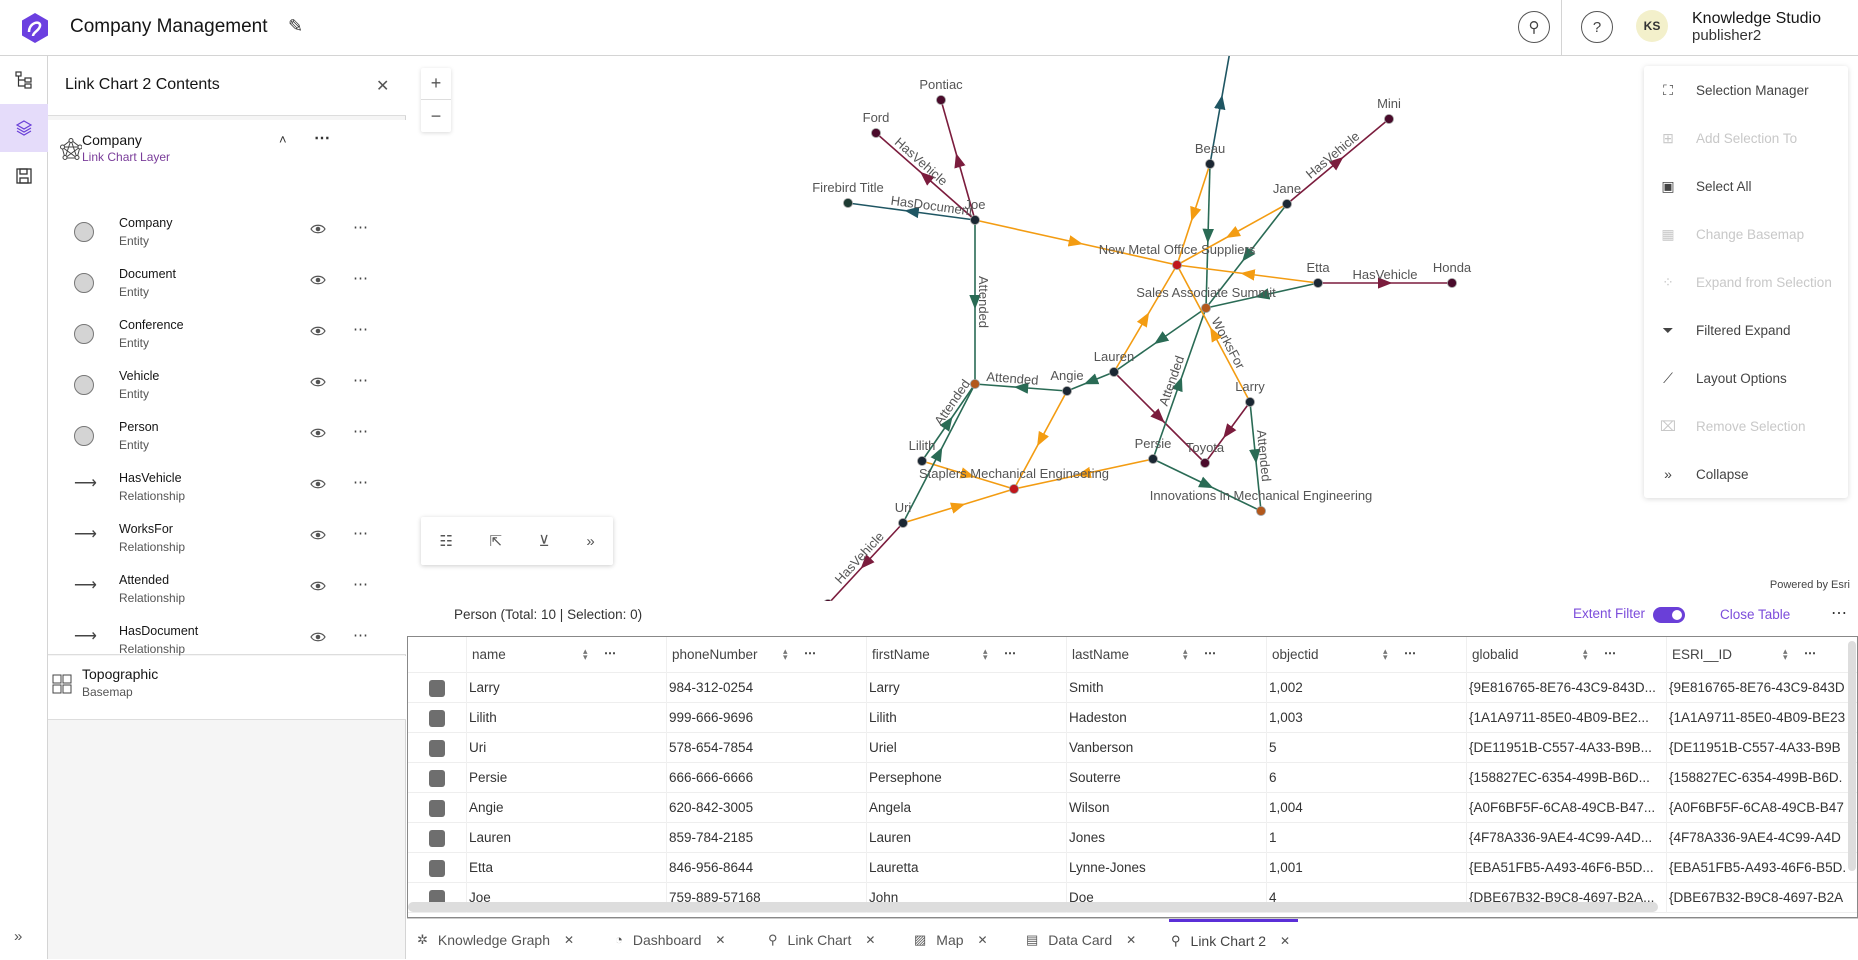 Image resolution: width=1858 pixels, height=960 pixels. Describe the element at coordinates (848, 203) in the screenshot. I see `node-document` at that location.